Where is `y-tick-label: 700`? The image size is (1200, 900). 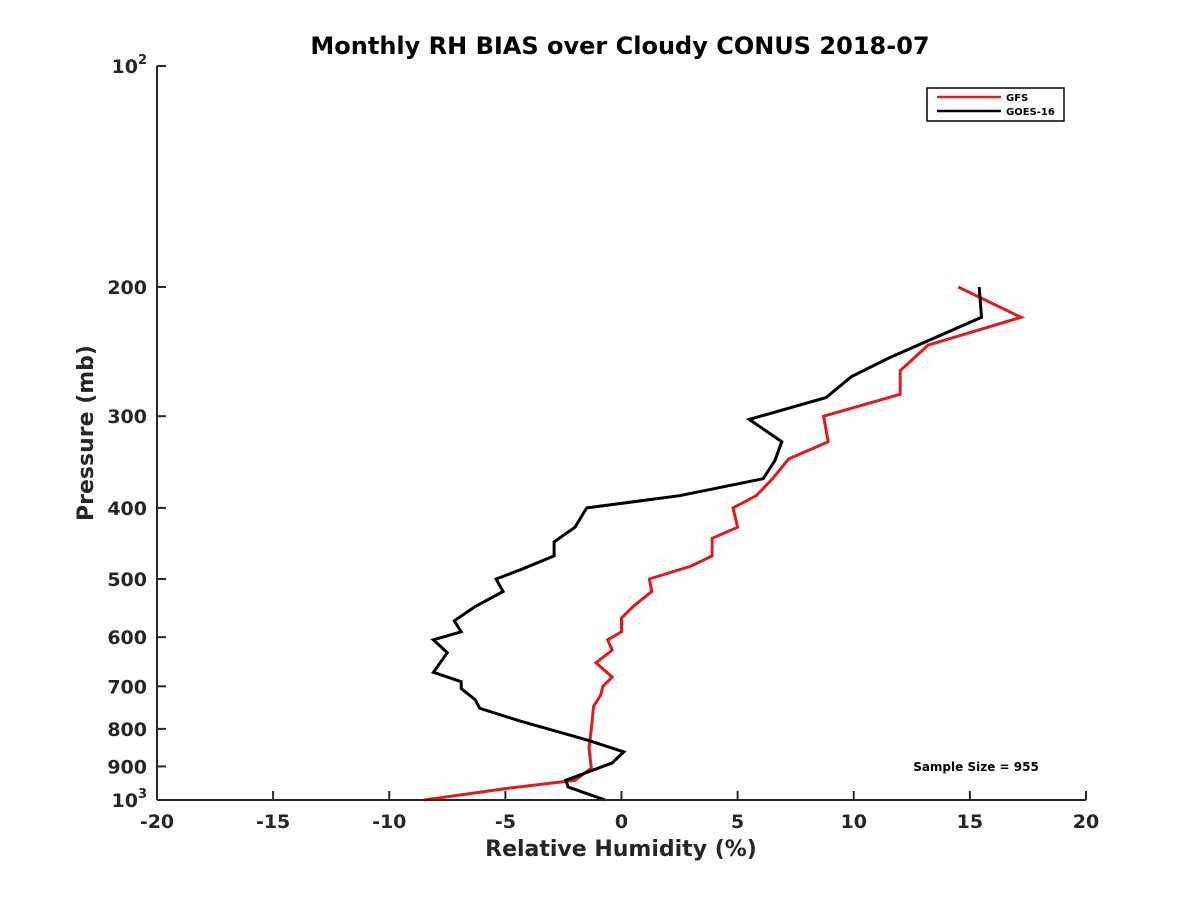 y-tick-label: 700 is located at coordinates (127, 687).